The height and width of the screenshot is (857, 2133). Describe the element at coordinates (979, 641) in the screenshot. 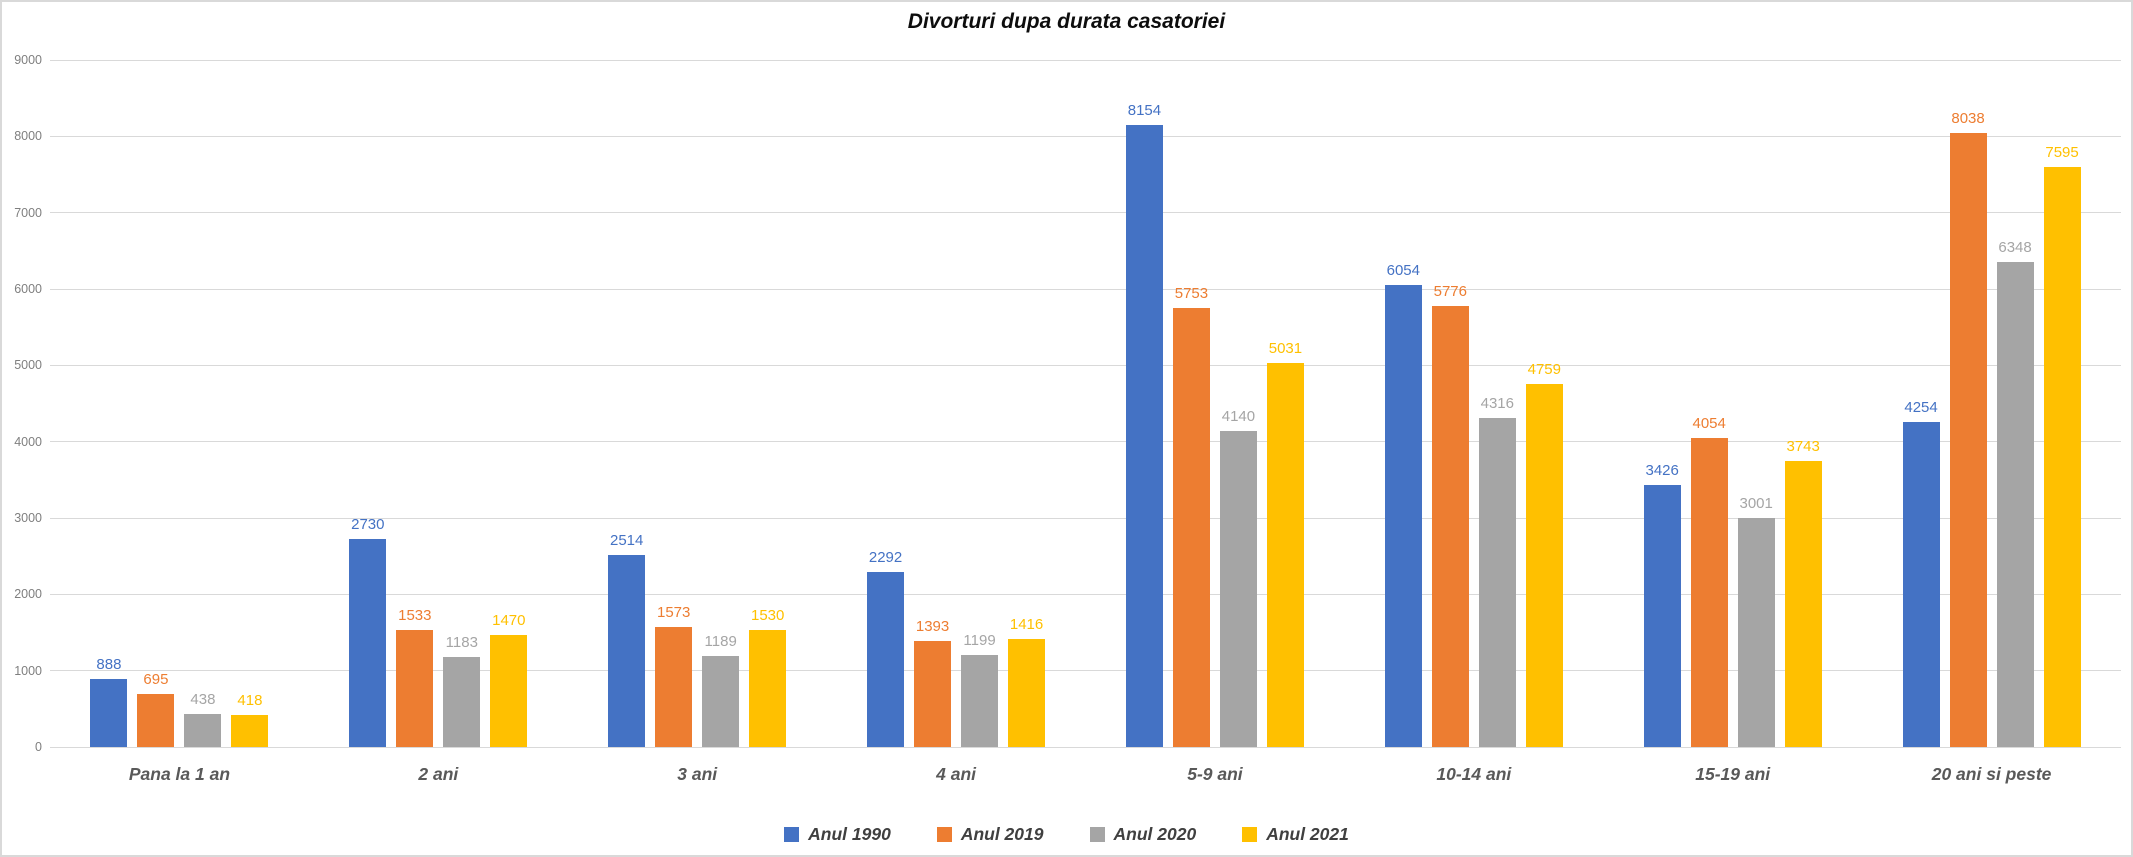

I see `bar-value-label: 1199` at that location.